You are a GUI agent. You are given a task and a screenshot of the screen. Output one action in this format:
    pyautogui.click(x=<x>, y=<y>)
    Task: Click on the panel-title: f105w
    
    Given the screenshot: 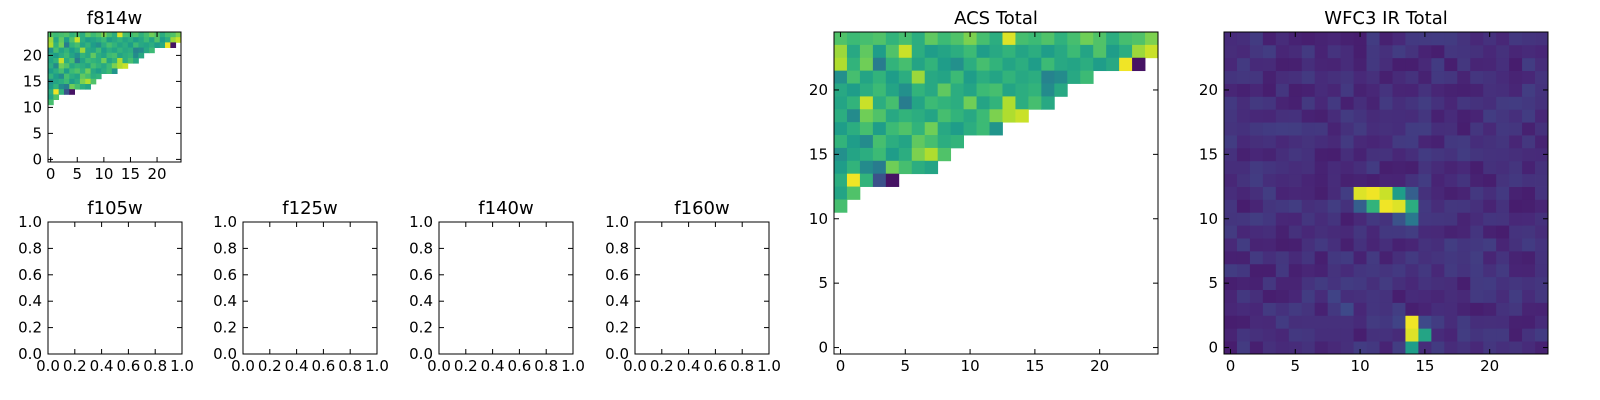 What is the action you would take?
    pyautogui.click(x=114, y=208)
    